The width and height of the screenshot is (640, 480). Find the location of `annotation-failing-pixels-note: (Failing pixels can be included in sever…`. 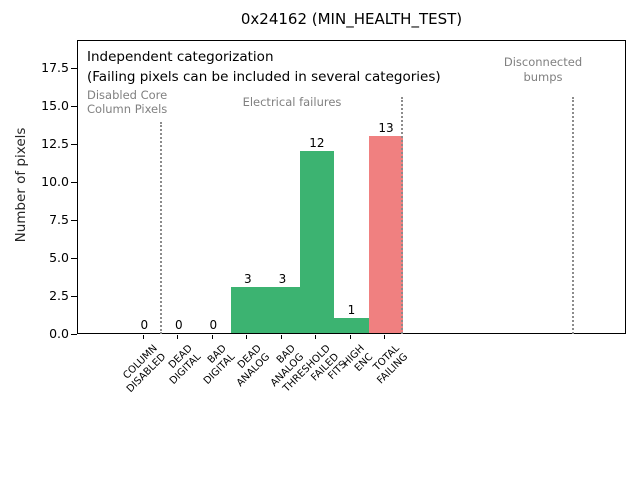

annotation-failing-pixels-note: (Failing pixels can be included in sever… is located at coordinates (264, 77).